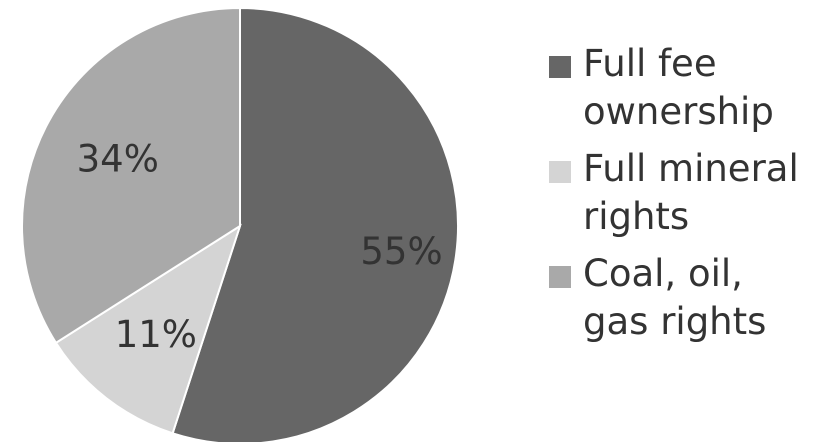 The image size is (835, 442). Describe the element at coordinates (560, 277) in the screenshot. I see `legend-swatch-coal-oil-gas-rights` at that location.